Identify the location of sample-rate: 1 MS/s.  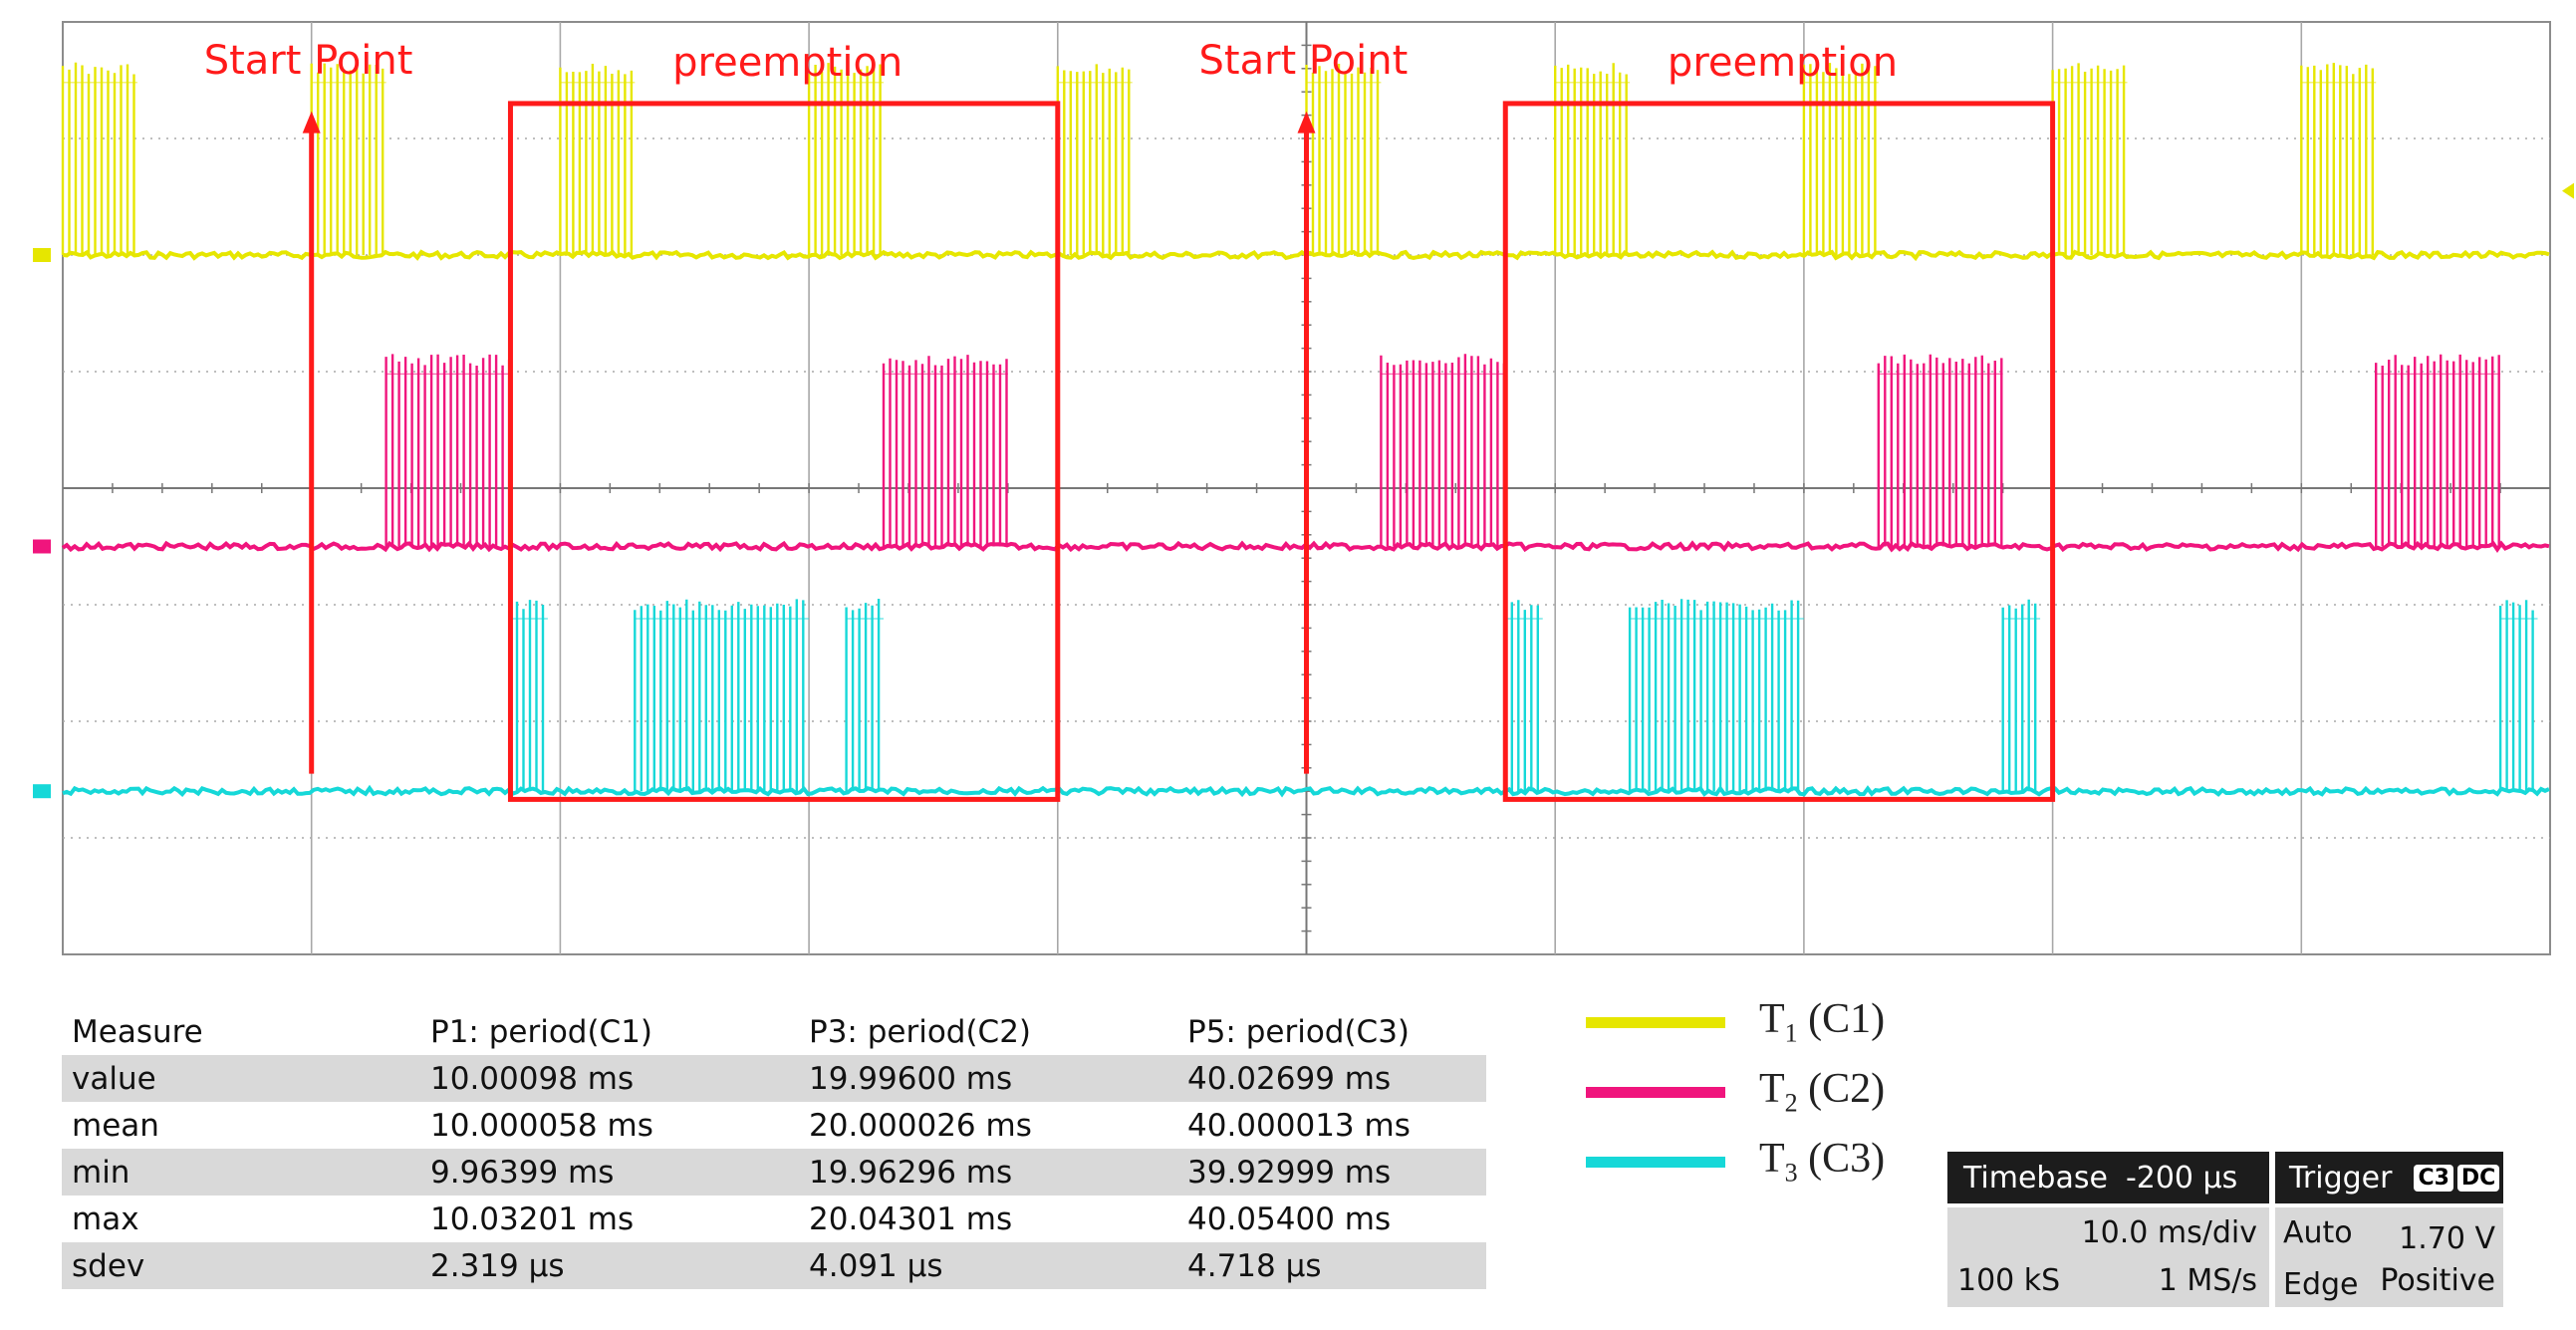
(2207, 1280).